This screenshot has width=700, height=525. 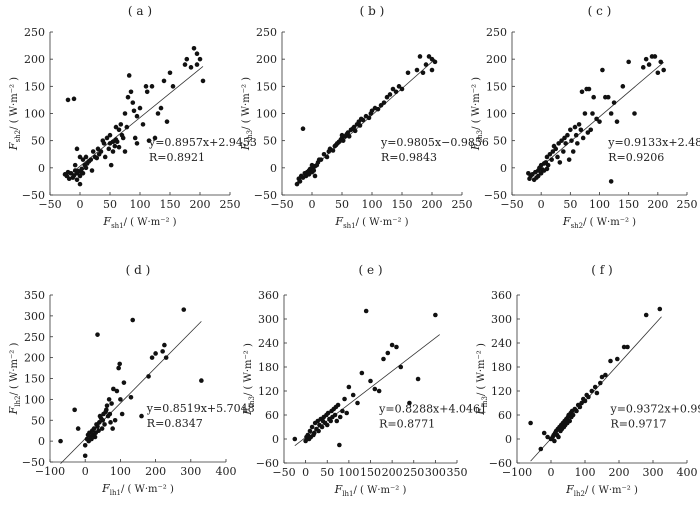 What do you see at coordinates (517, 472) in the screenshot?
I see `x-tick-label: −100` at bounding box center [517, 472].